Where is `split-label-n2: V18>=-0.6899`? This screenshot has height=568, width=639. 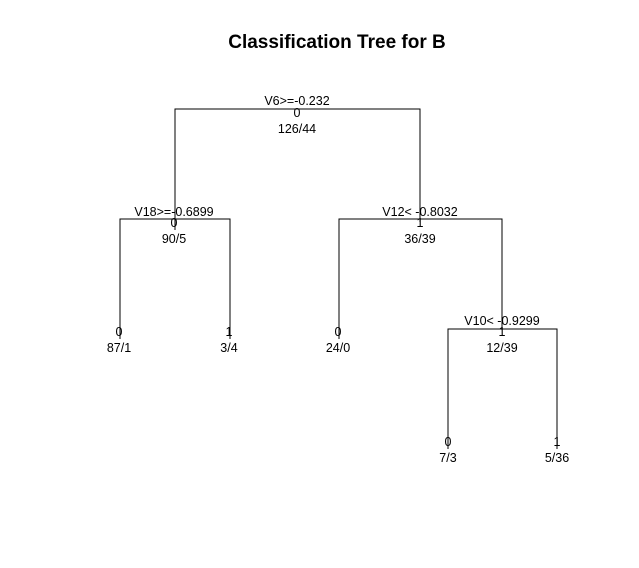
split-label-n2: V18>=-0.6899 is located at coordinates (173, 212).